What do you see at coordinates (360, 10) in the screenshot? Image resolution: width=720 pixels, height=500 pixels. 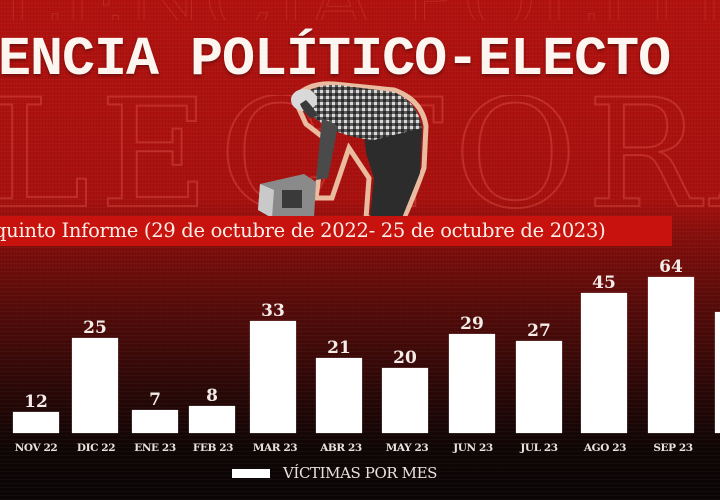 I see `background-ghost-text-top: LENCIA POLÍTICO-ELECTO` at bounding box center [360, 10].